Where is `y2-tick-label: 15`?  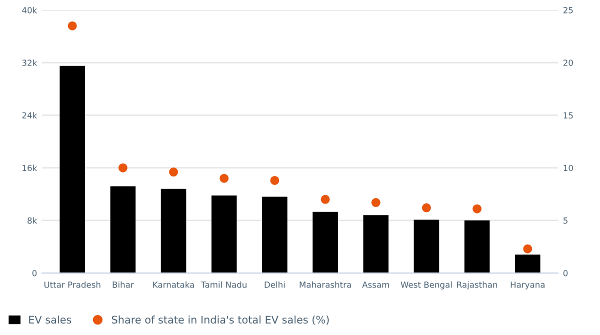 y2-tick-label: 15 is located at coordinates (568, 115).